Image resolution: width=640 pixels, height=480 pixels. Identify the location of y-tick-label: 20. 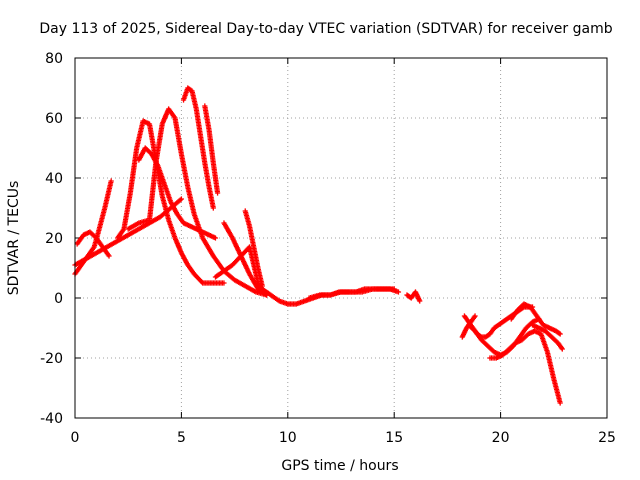
(54, 239).